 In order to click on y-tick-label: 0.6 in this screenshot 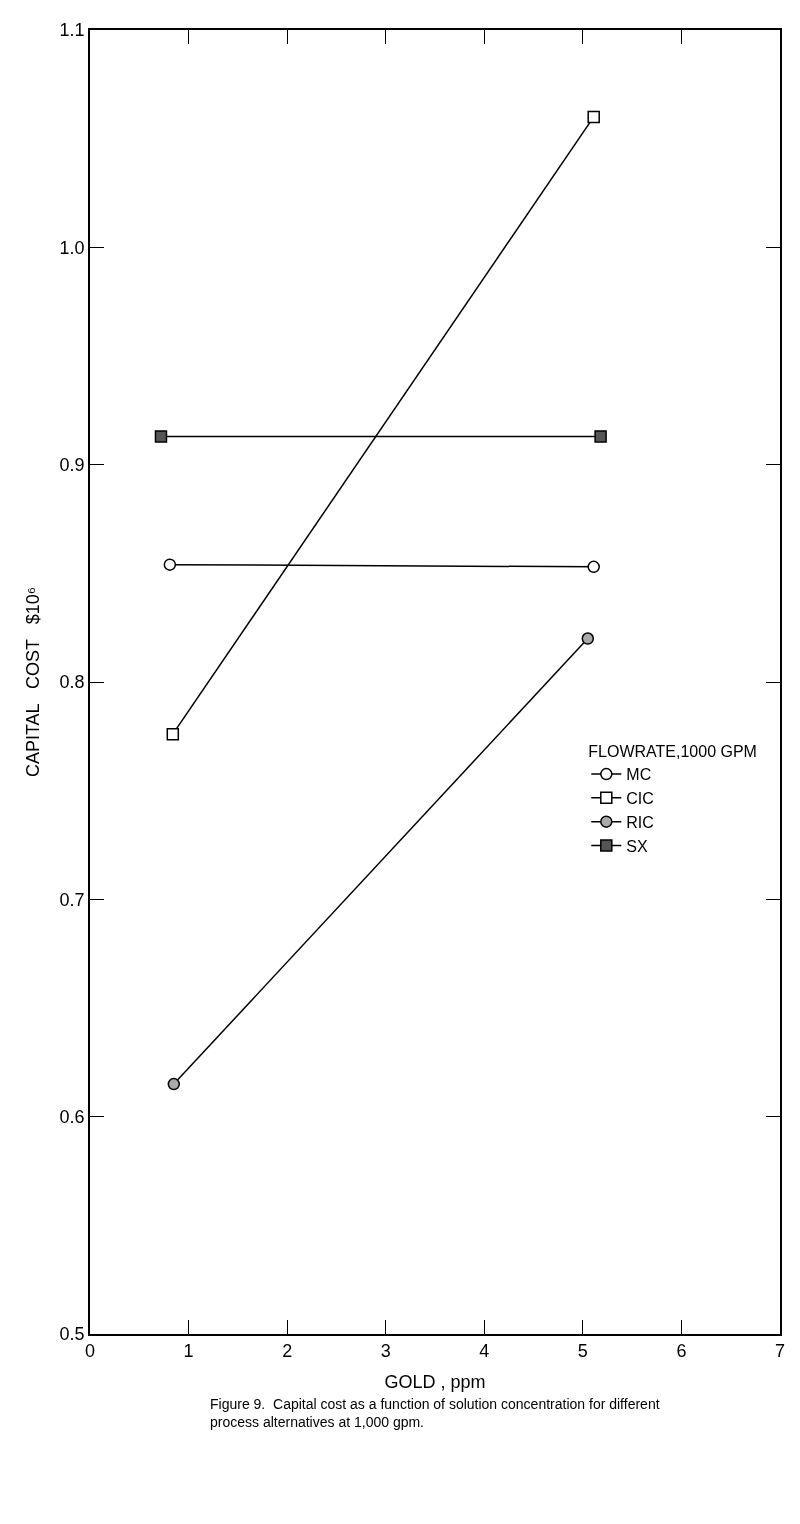, I will do `click(72, 1116)`.